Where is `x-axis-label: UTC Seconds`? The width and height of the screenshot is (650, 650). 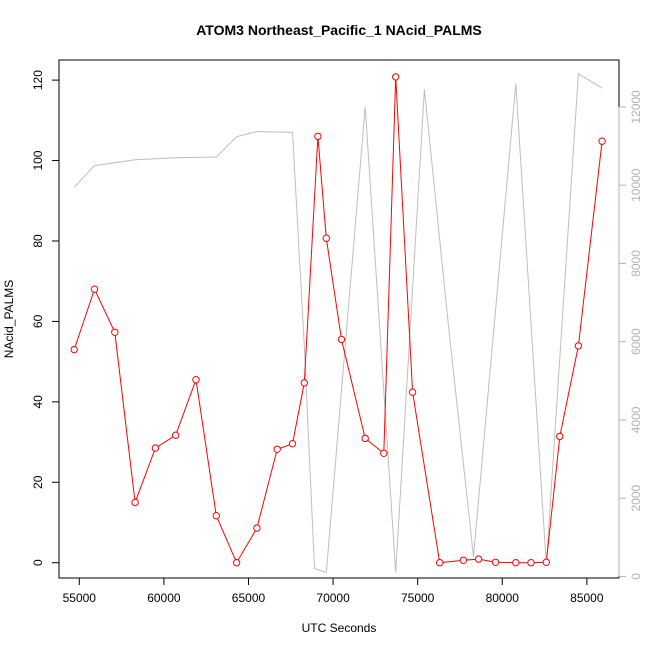
x-axis-label: UTC Seconds is located at coordinates (339, 628).